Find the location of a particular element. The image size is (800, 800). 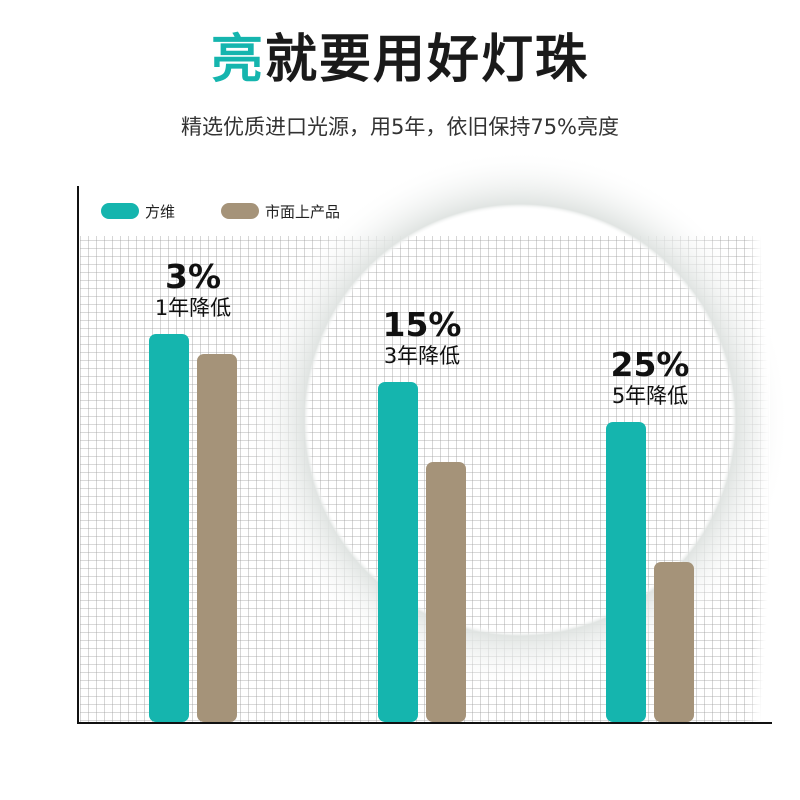

reduction-label-3: 5年降低 is located at coordinates (650, 396).